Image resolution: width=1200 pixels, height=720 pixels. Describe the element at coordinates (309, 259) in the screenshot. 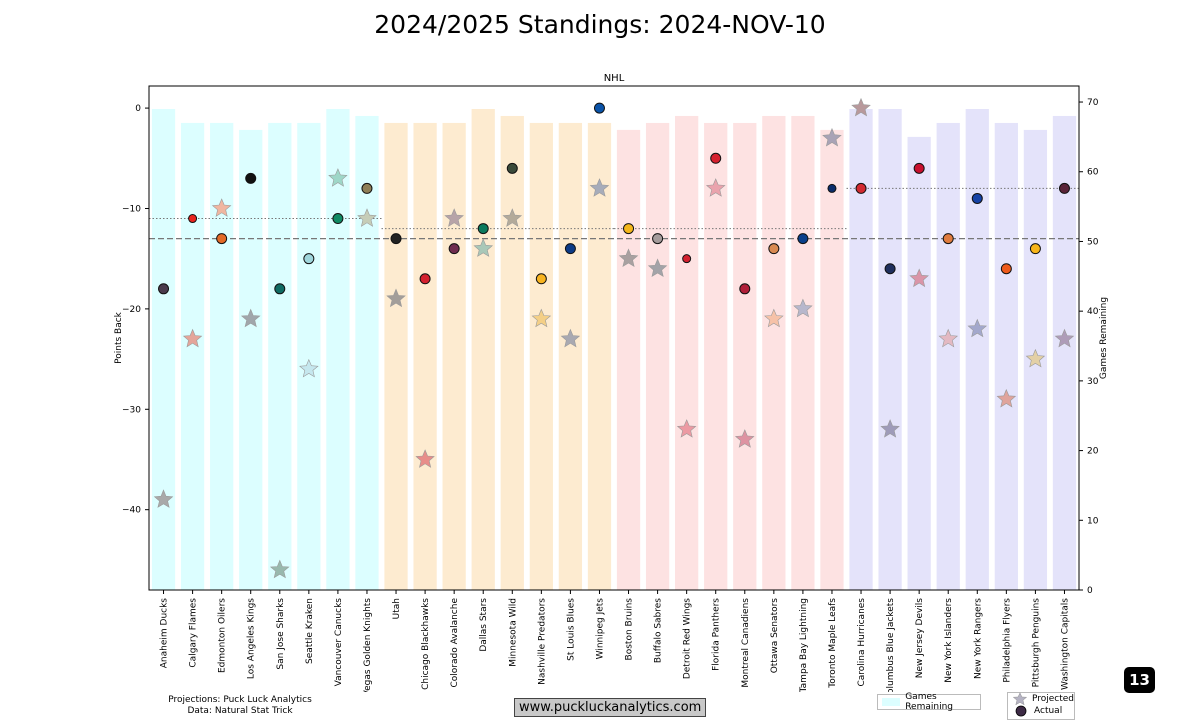

I see `actual-point-seattle-kraken` at that location.